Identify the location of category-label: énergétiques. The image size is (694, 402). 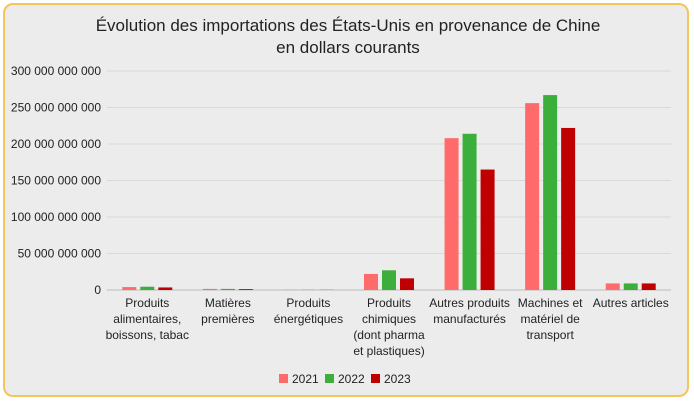
(308, 319).